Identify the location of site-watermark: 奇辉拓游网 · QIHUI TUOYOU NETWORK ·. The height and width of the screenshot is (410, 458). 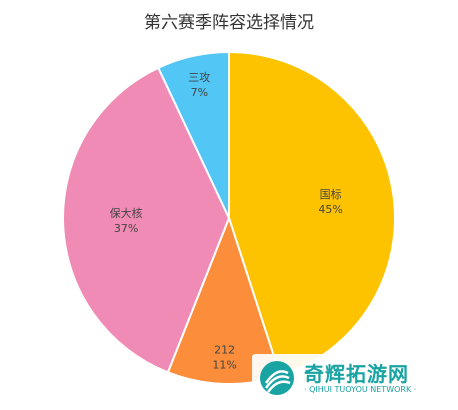
(351, 378).